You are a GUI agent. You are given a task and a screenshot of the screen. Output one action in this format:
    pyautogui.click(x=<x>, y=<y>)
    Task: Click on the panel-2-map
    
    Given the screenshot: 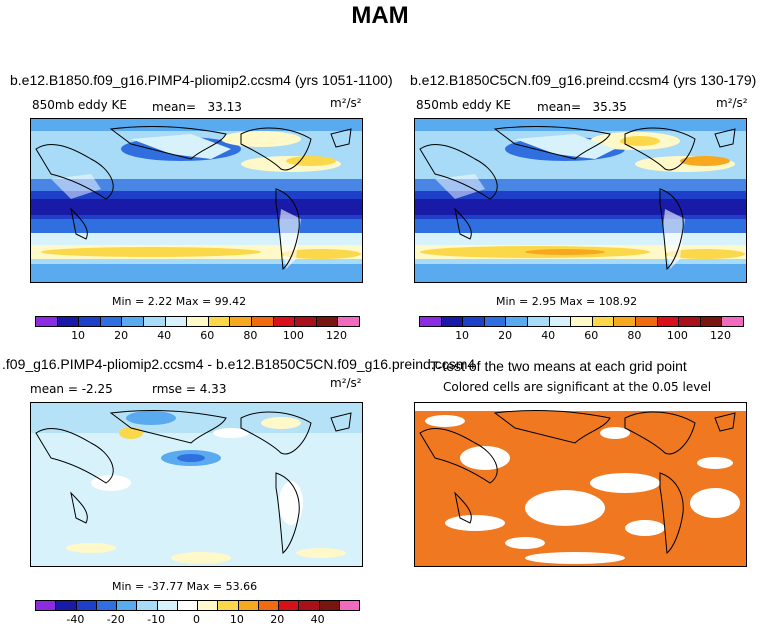 What is the action you would take?
    pyautogui.click(x=580, y=200)
    